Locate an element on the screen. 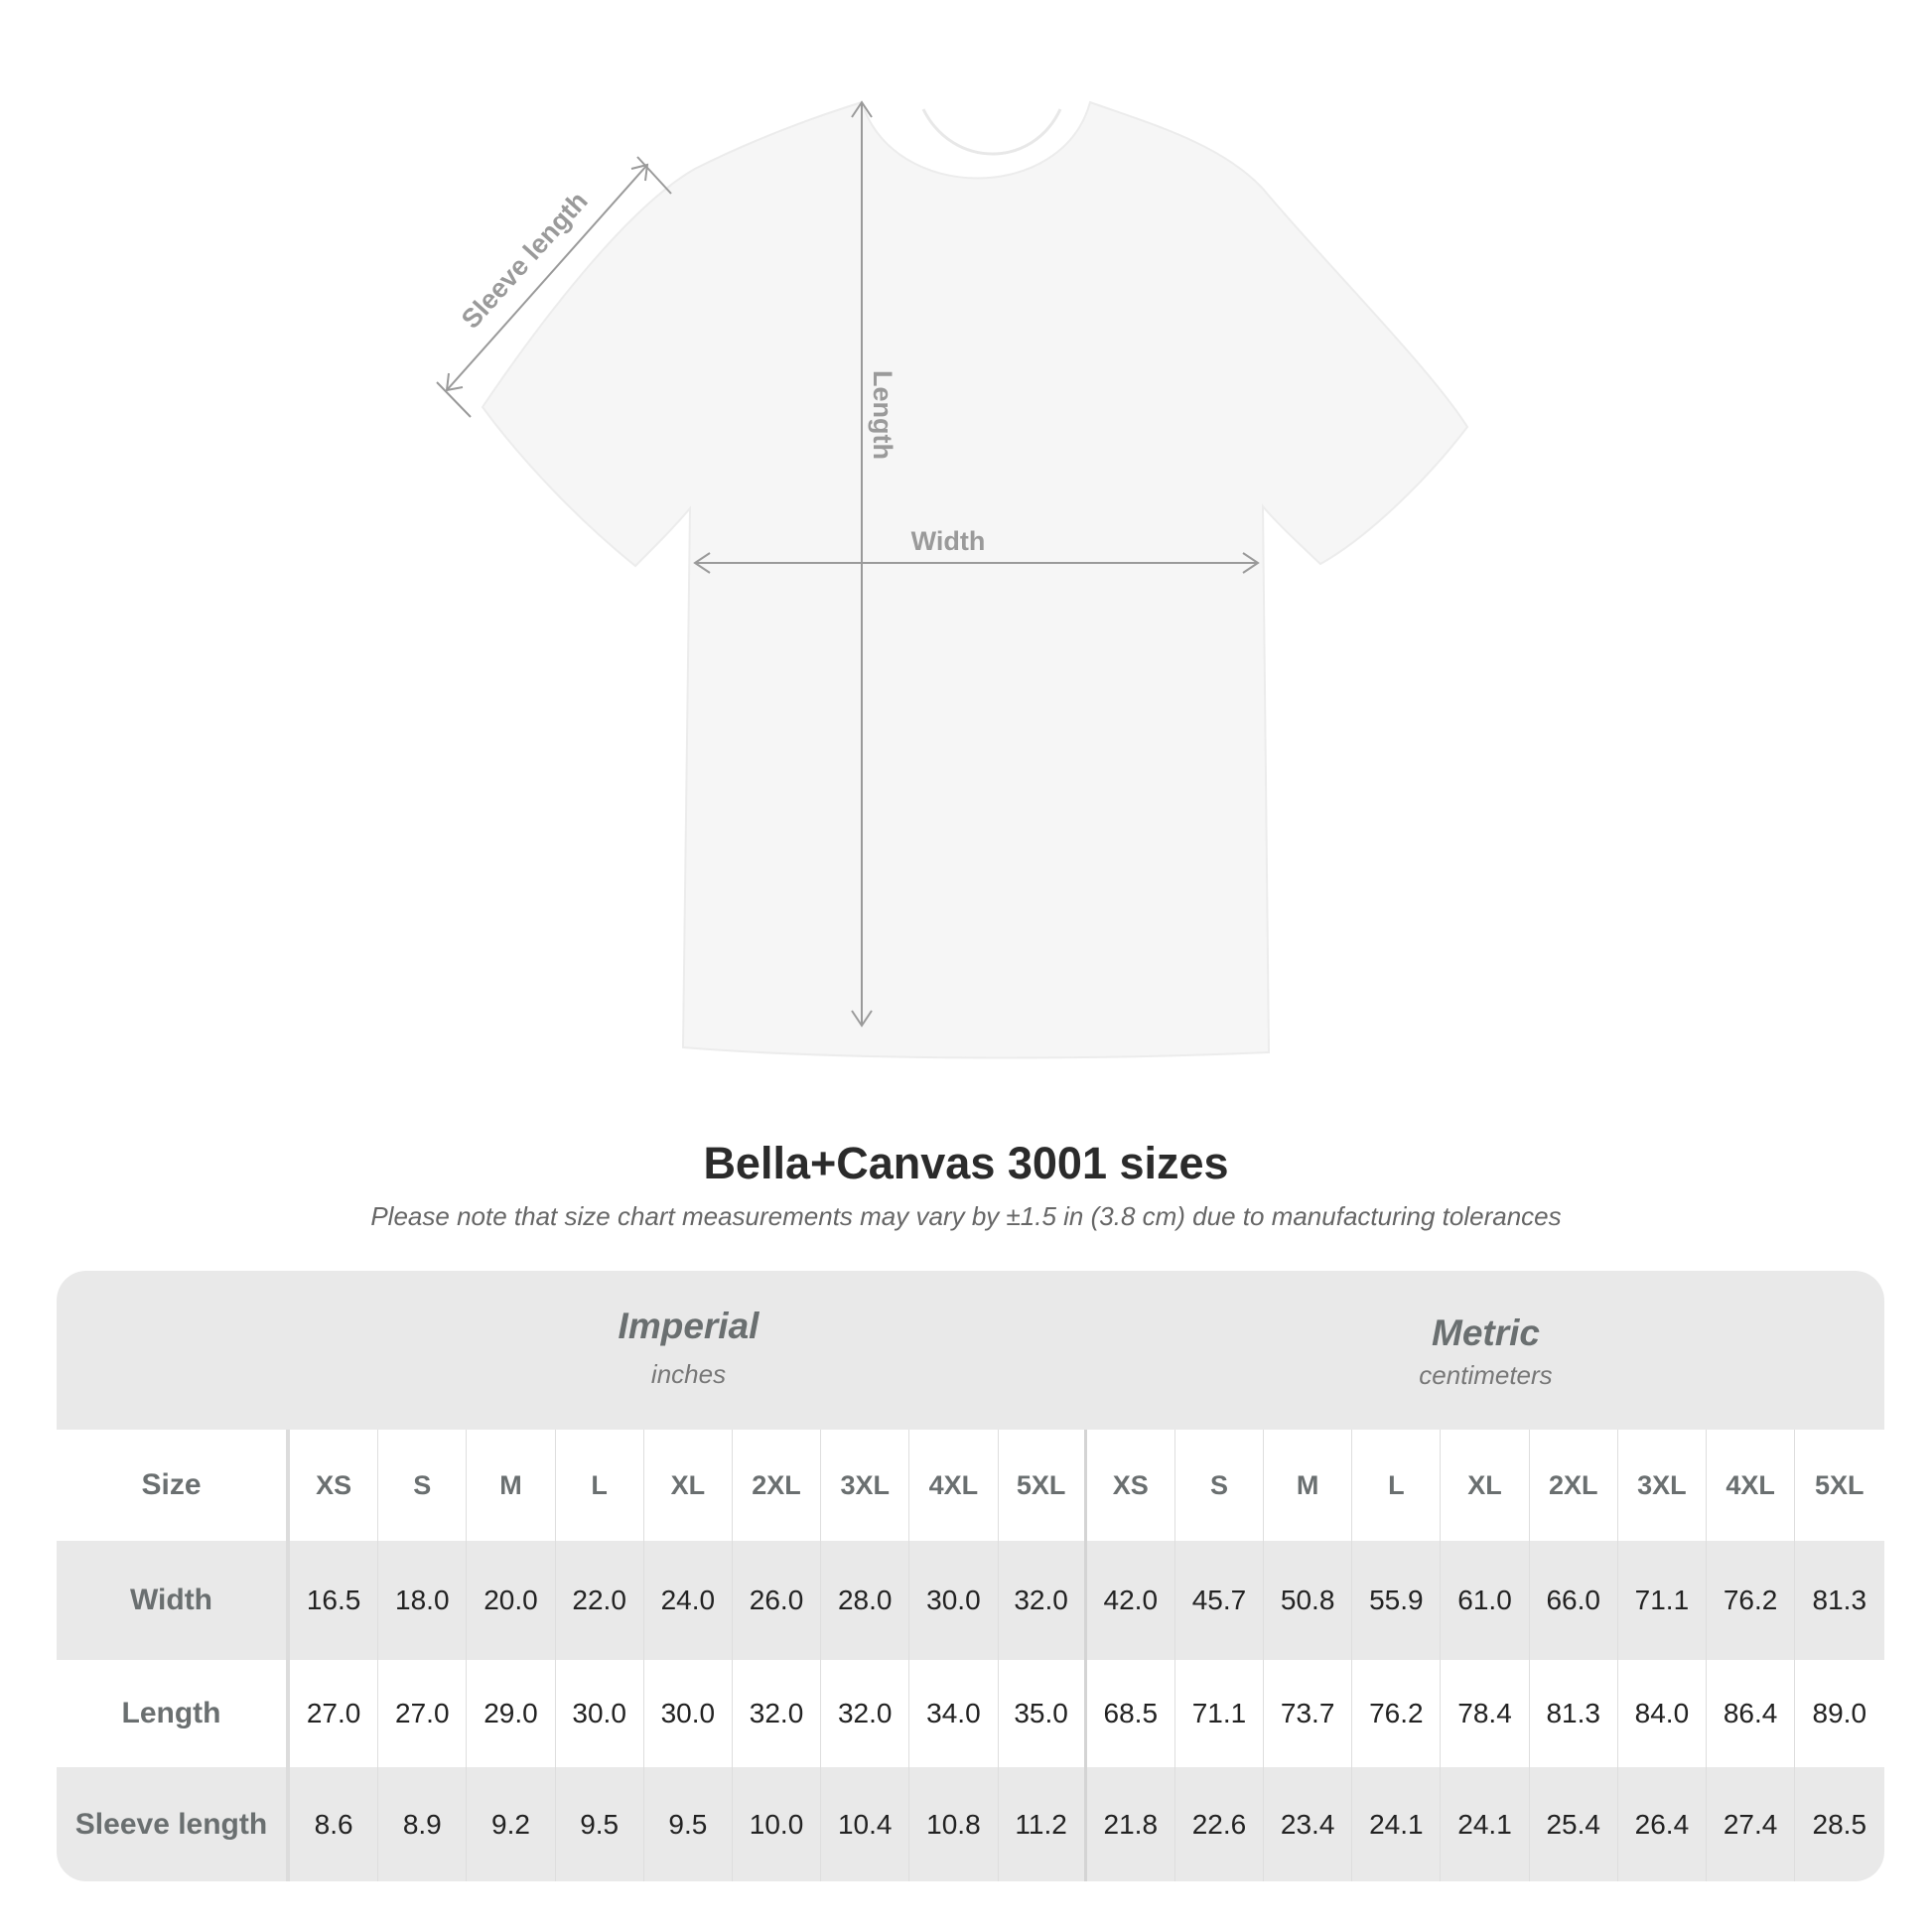  size-header-metric: M is located at coordinates (1308, 1486).